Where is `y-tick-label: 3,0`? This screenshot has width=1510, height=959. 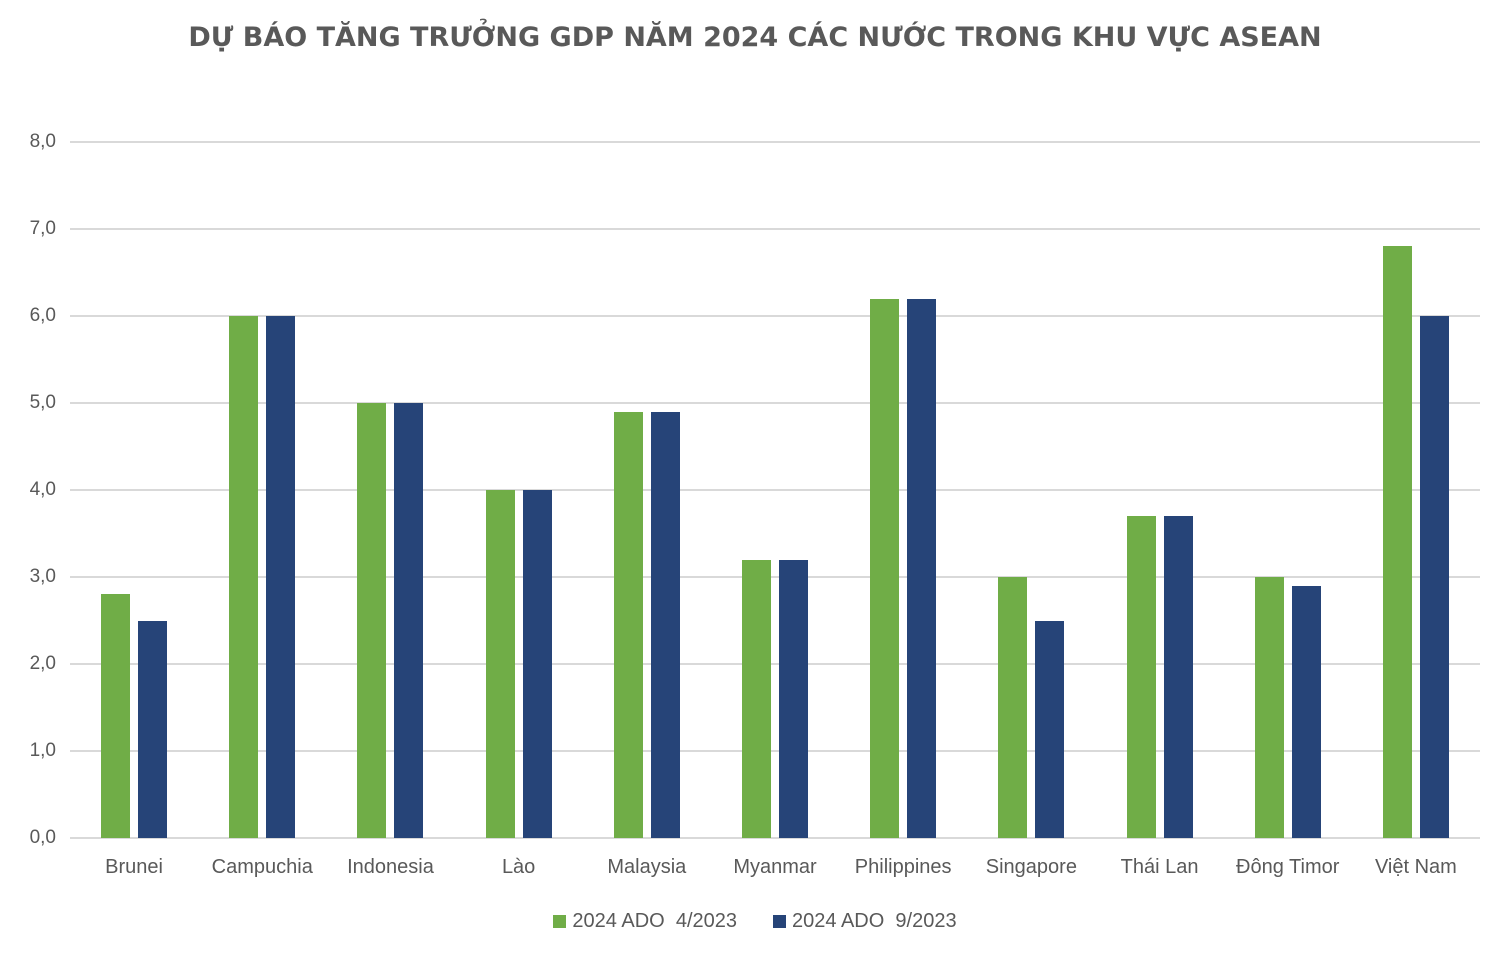
y-tick-label: 3,0 is located at coordinates (42, 576).